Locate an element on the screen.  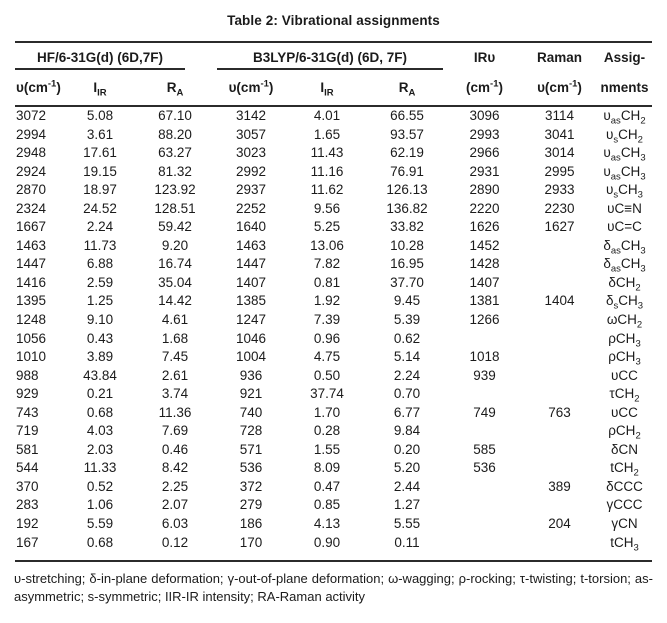
value-cell: 2870 is located at coordinates (31, 190).